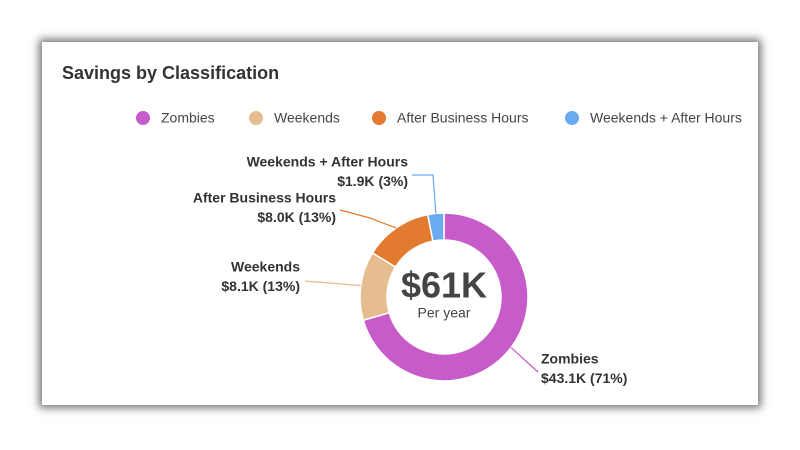 The width and height of the screenshot is (800, 450). What do you see at coordinates (444, 285) in the screenshot?
I see `center-text: $61K` at bounding box center [444, 285].